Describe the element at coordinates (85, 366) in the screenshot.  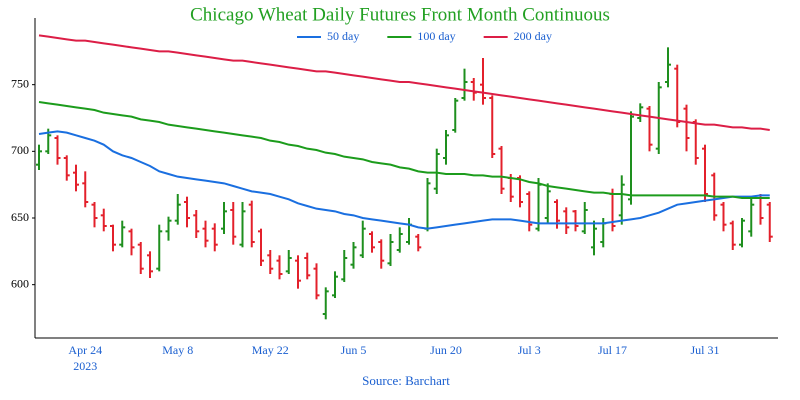
I see `x-year-label: 2023` at that location.